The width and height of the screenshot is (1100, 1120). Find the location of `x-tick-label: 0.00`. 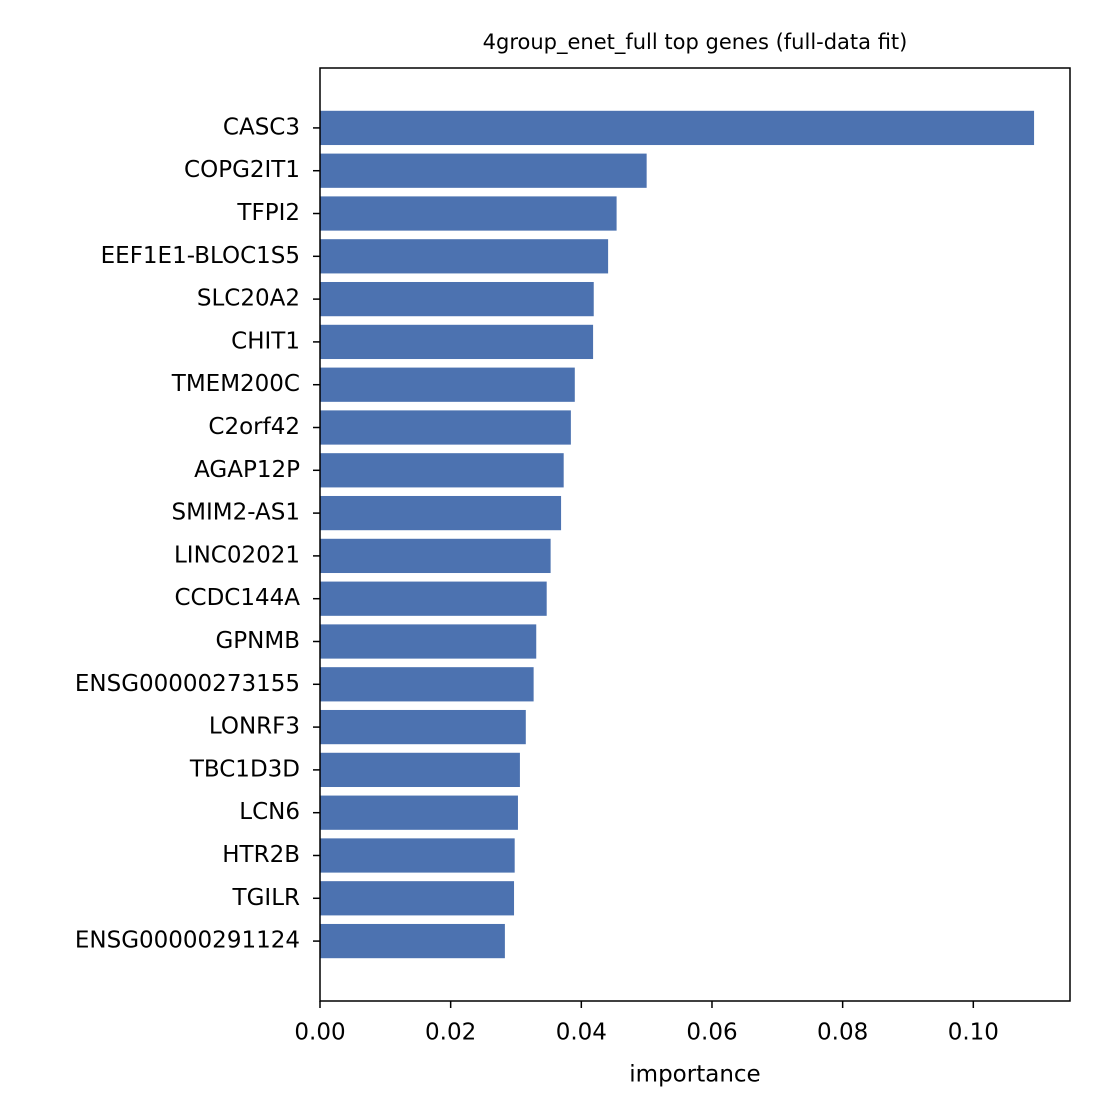

x-tick-label: 0.00 is located at coordinates (319, 1033).